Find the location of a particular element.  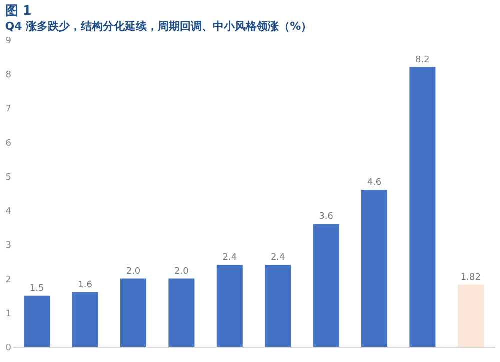

y-tick-label: 2 is located at coordinates (9, 280).